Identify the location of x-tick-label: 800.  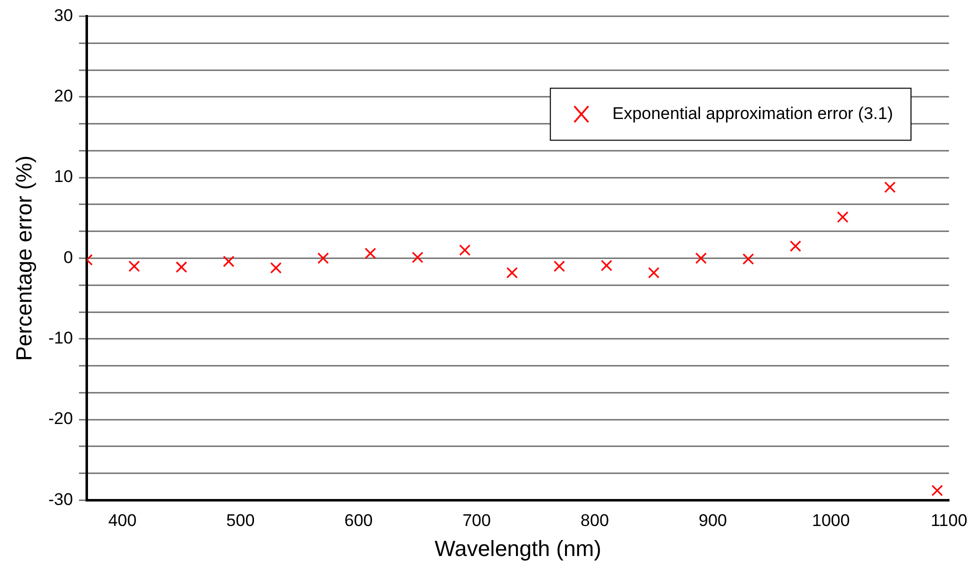
(594, 520).